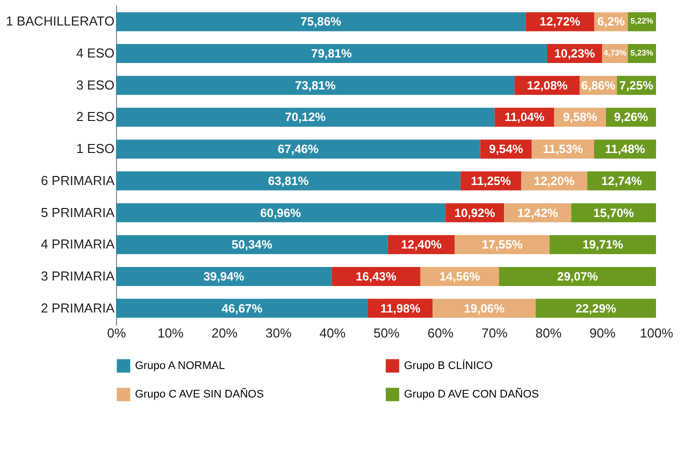 The height and width of the screenshot is (450, 700). I want to click on data-label: 10,23%, so click(575, 53).